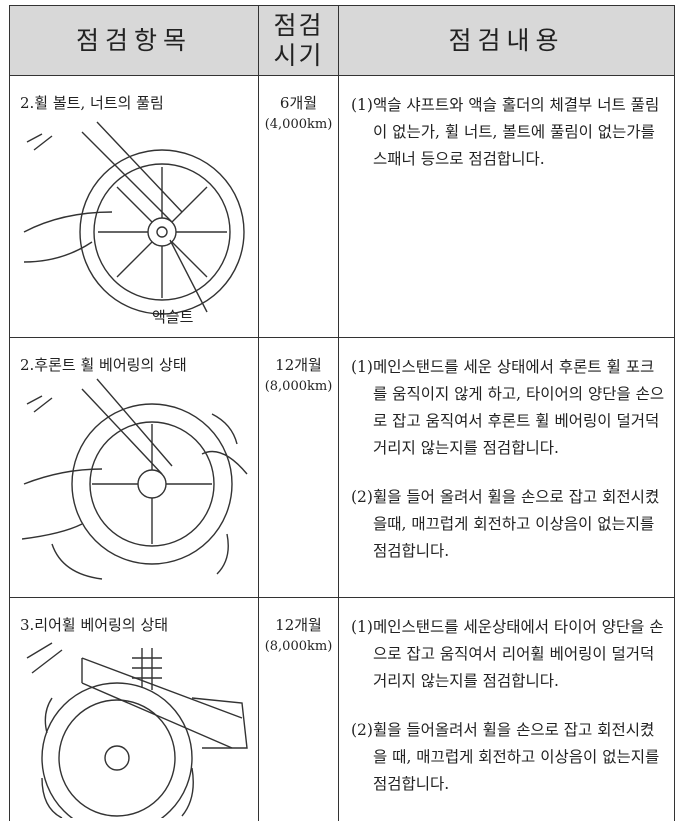 The height and width of the screenshot is (821, 682). I want to click on item-cell: 3.리어휠 베어링의 상태, so click(134, 709).